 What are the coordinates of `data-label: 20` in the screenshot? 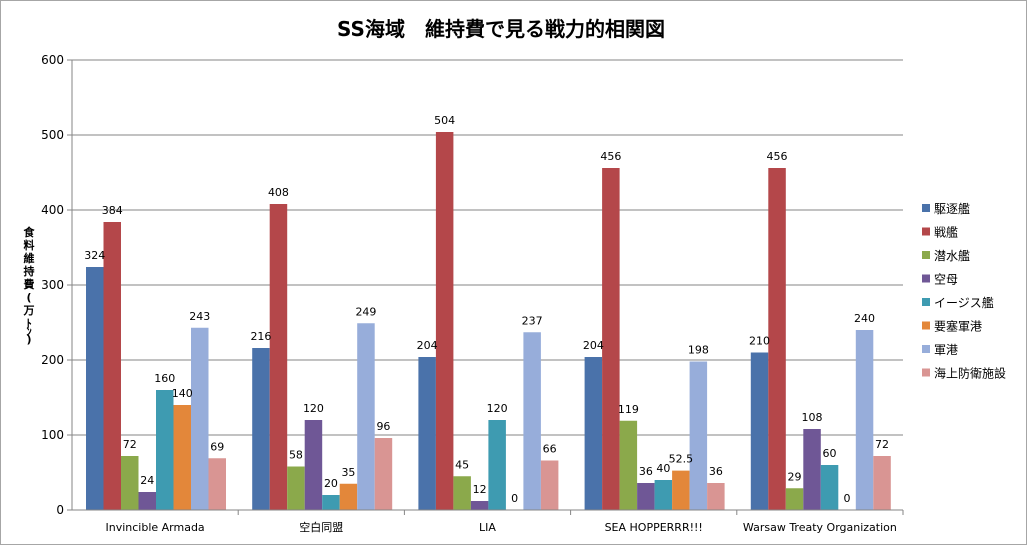 It's located at (331, 483).